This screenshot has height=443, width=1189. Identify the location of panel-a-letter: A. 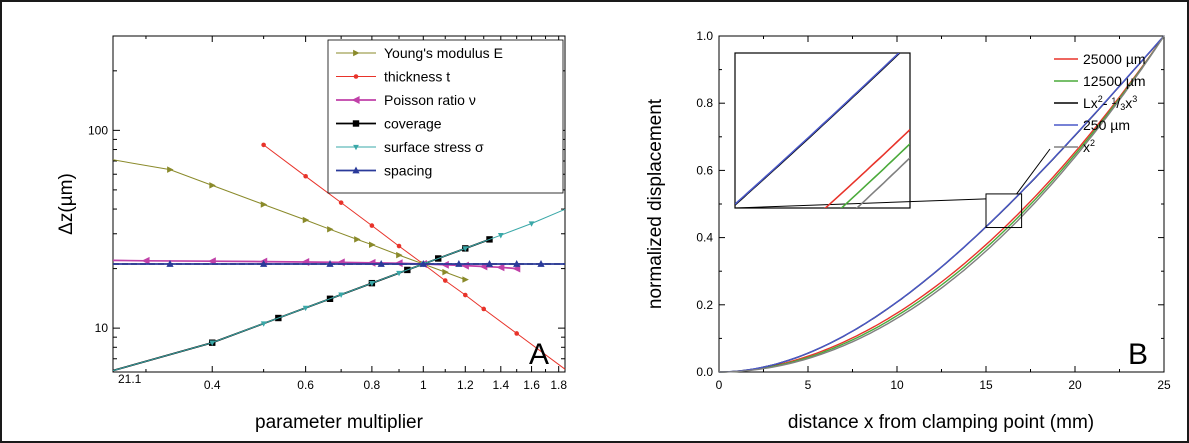
(539, 354).